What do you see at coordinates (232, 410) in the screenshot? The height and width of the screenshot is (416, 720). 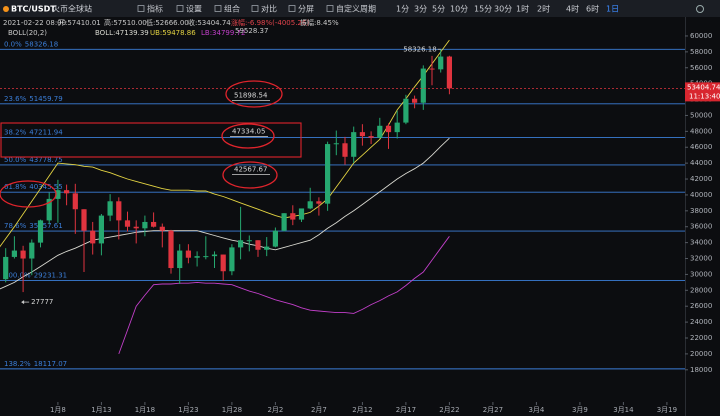 I see `x-tick-label: 1月28` at bounding box center [232, 410].